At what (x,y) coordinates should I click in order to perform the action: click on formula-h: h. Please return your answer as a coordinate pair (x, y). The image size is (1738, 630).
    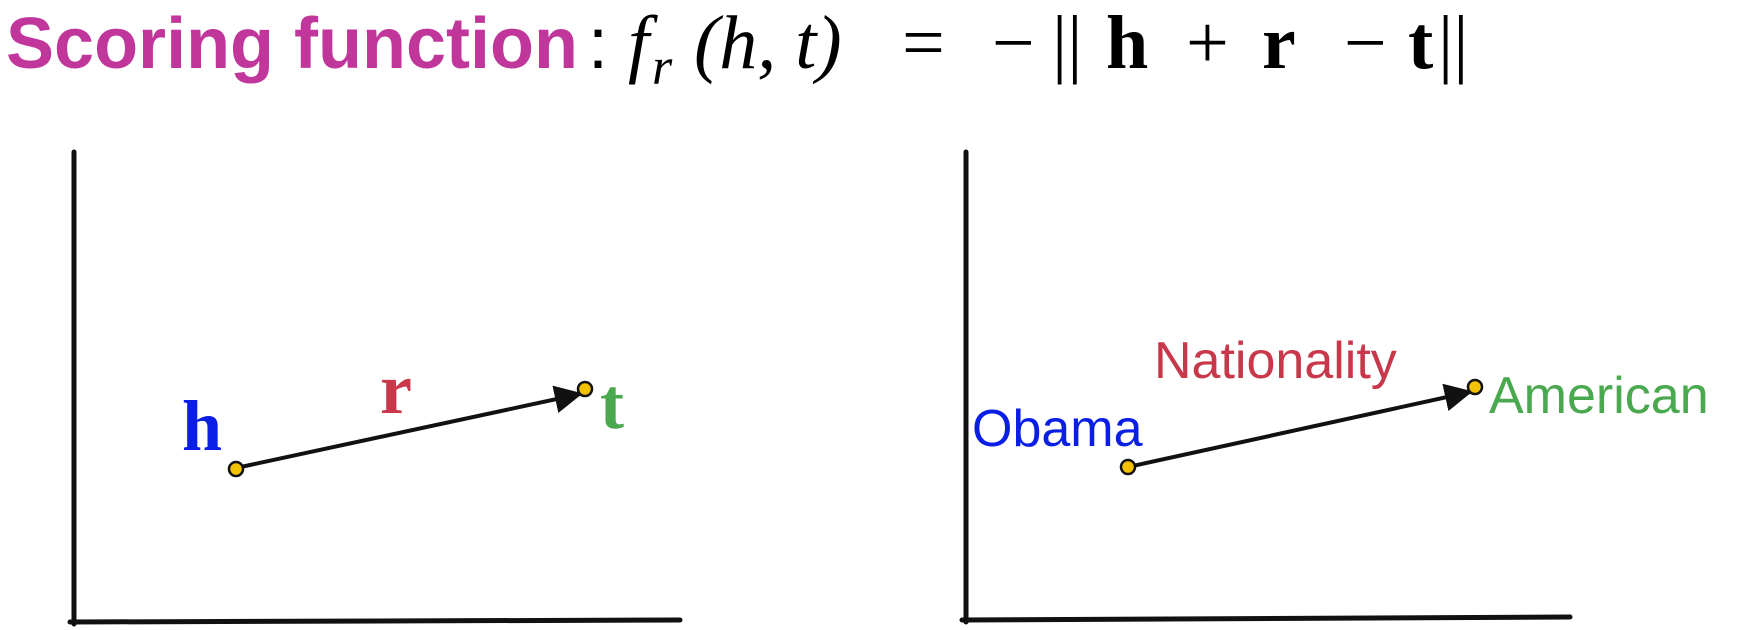
    Looking at the image, I should click on (1127, 43).